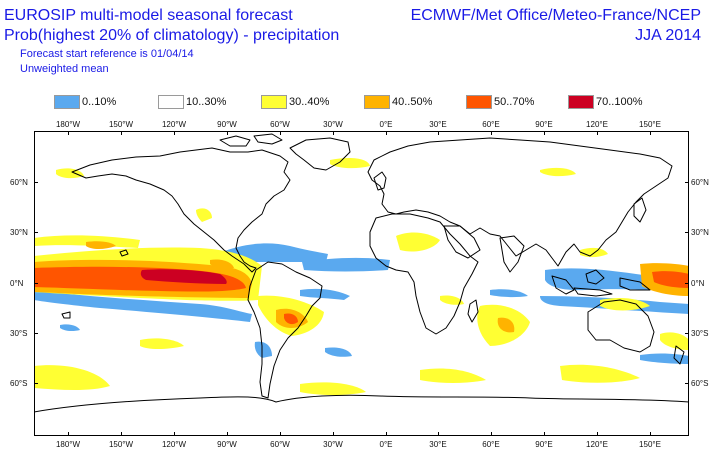  What do you see at coordinates (68, 124) in the screenshot?
I see `lon-label-top: 180°W` at bounding box center [68, 124].